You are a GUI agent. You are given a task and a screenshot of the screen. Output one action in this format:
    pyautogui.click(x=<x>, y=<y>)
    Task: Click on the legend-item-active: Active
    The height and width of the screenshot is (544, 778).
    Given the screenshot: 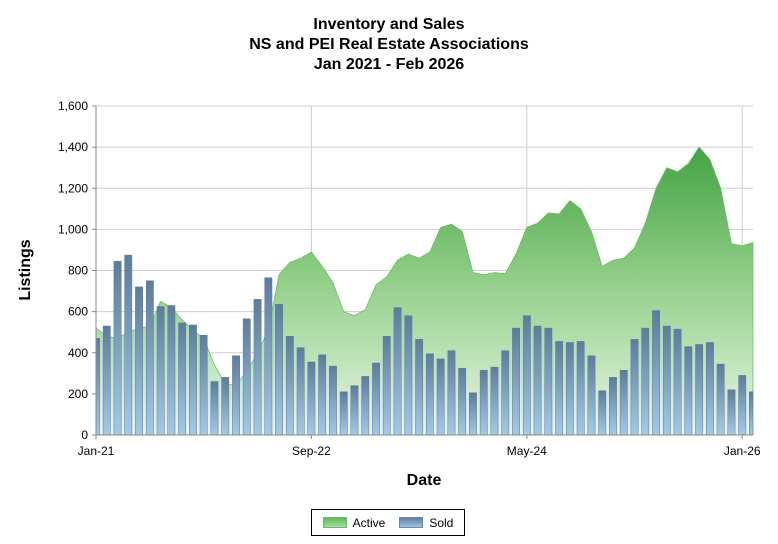 What is the action you would take?
    pyautogui.click(x=354, y=522)
    